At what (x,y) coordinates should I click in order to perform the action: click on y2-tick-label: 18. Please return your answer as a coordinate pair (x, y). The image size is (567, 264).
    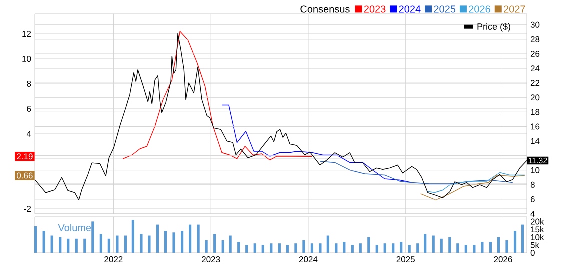
    Looking at the image, I should click on (535, 112).